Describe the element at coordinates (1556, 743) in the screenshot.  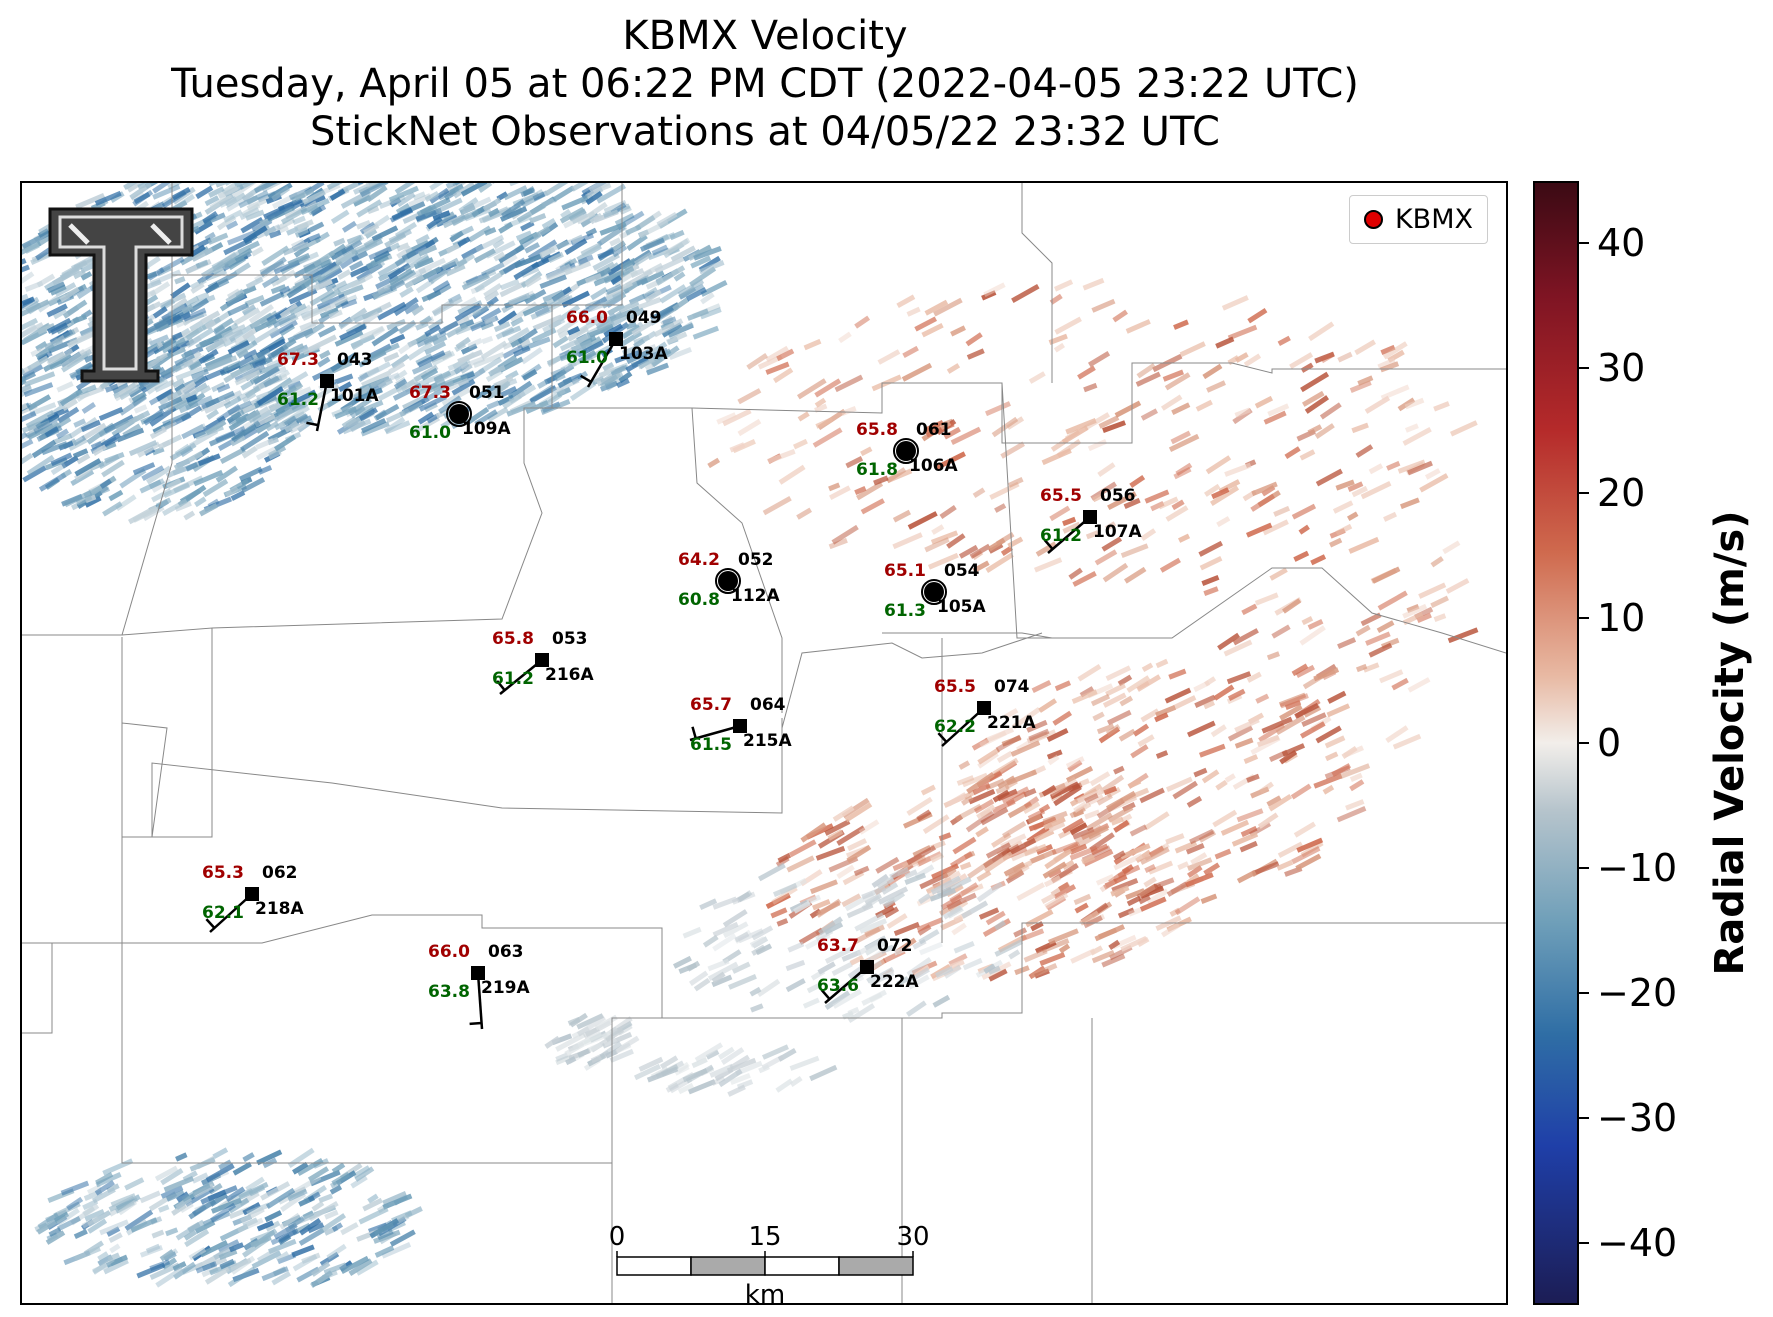
I see `velocity-colorbar` at that location.